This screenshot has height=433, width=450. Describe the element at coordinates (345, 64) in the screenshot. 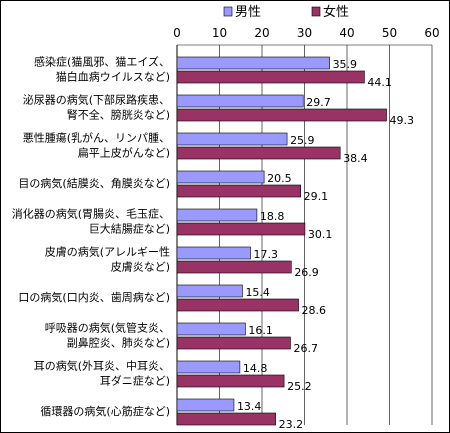

I see `data-label: 35.9` at that location.